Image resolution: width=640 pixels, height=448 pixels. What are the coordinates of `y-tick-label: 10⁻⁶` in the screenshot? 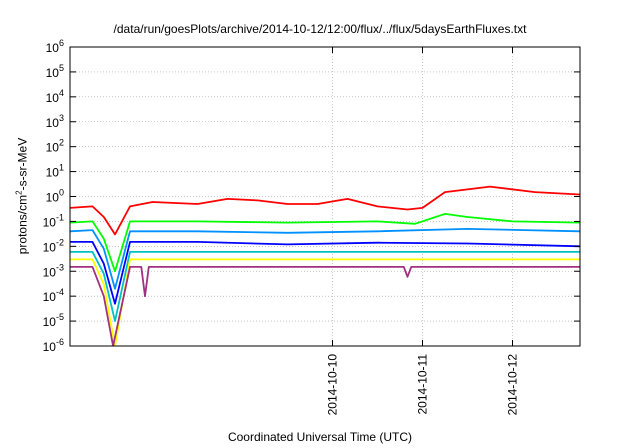 It's located at (53, 345).